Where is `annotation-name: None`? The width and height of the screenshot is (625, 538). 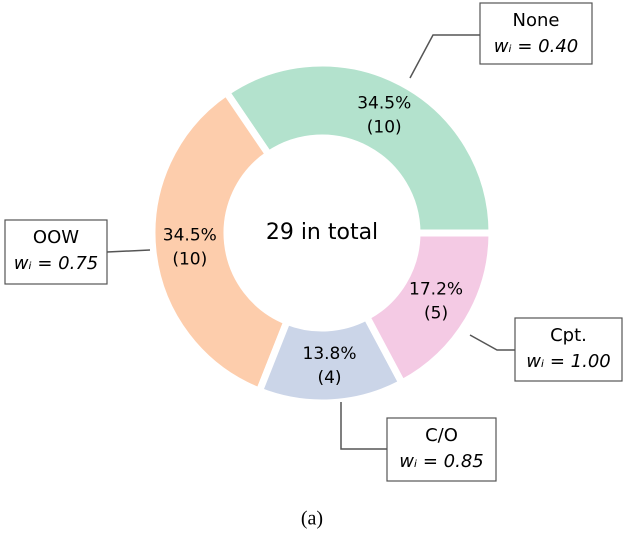 annotation-name: None is located at coordinates (536, 20).